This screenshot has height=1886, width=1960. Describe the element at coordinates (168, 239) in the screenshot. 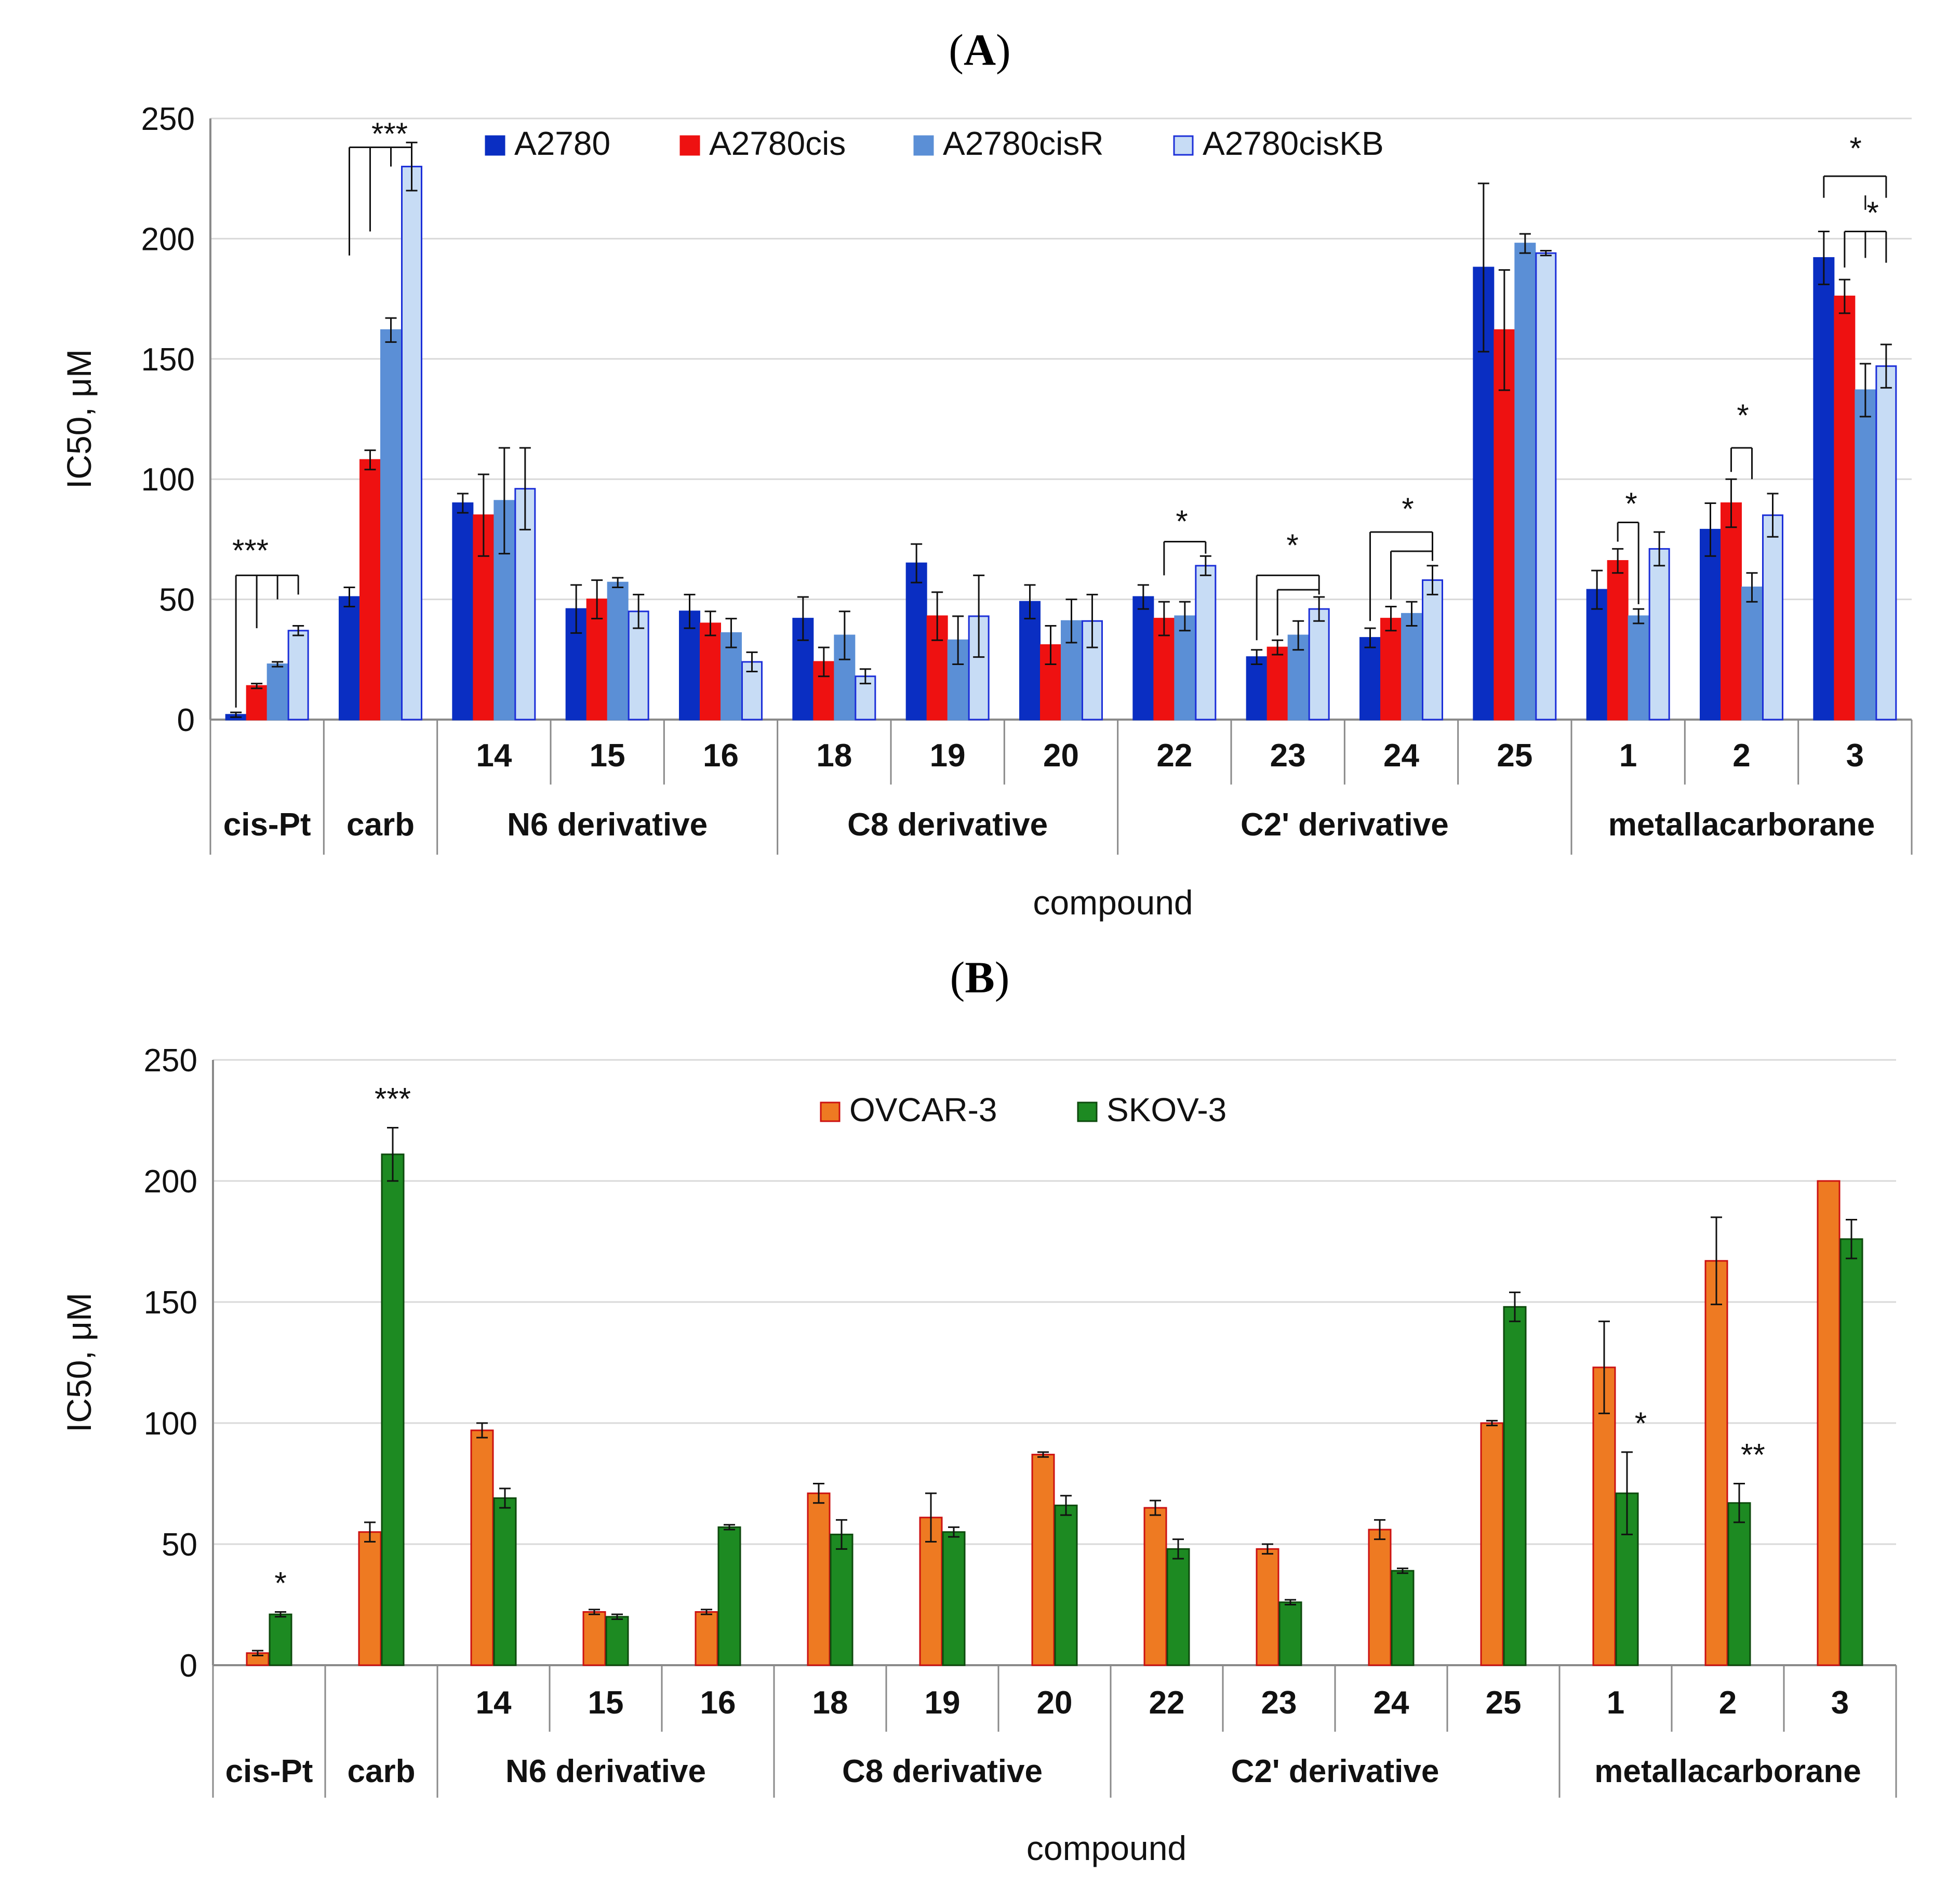

I see `panel-a-ytick-label: 200` at that location.